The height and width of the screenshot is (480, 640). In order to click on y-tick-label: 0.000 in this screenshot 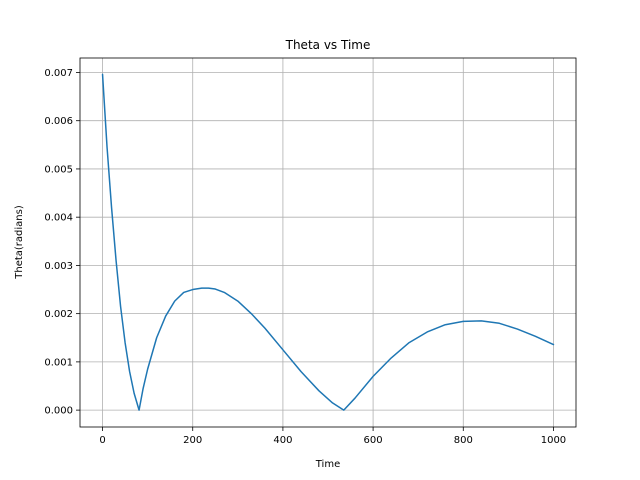, I will do `click(58, 411)`.